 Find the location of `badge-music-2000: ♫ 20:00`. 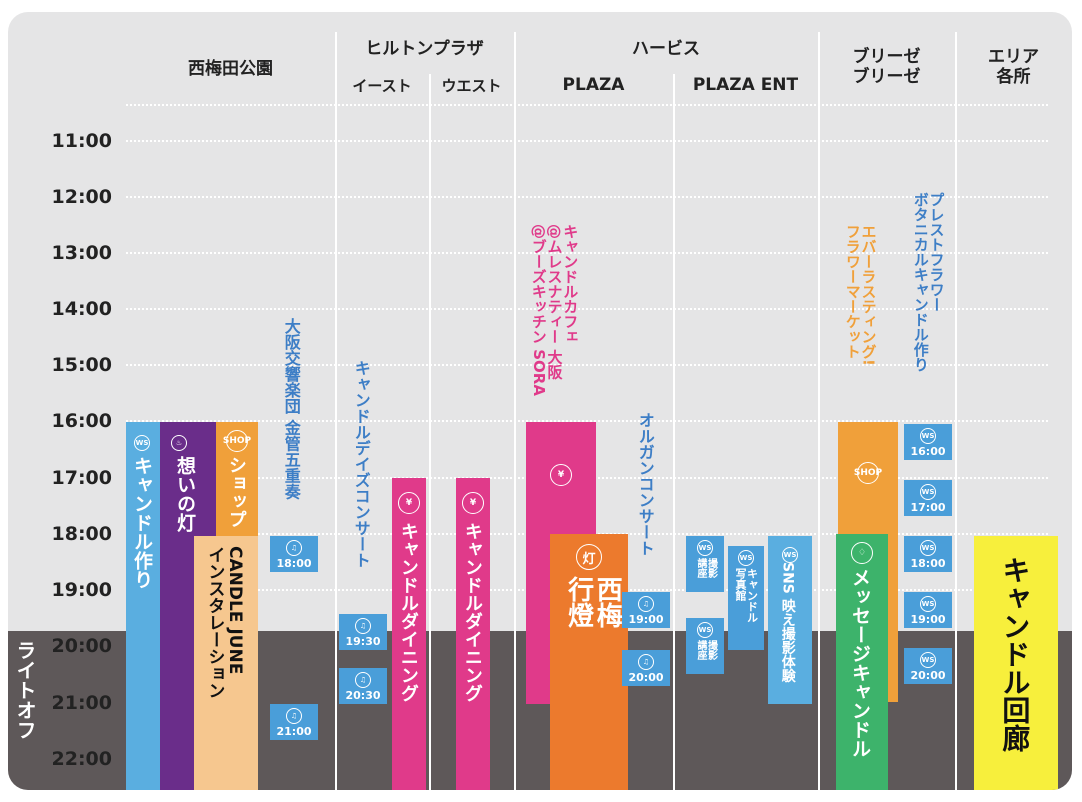

badge-music-2000: ♫ 20:00 is located at coordinates (646, 668).